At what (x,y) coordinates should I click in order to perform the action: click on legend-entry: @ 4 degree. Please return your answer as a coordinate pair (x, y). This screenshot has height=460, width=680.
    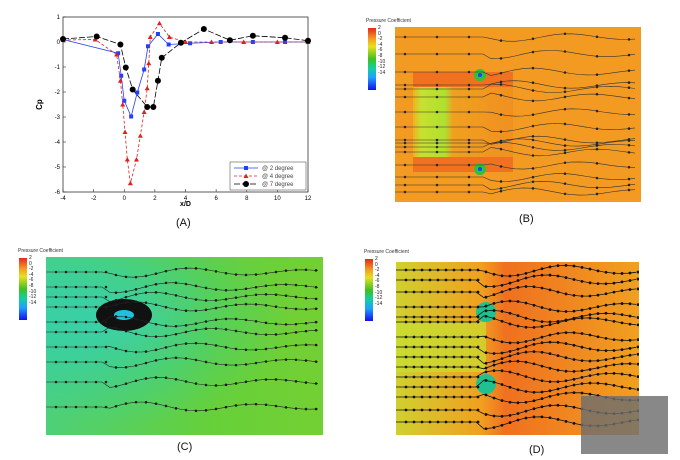
    Looking at the image, I should click on (278, 177).